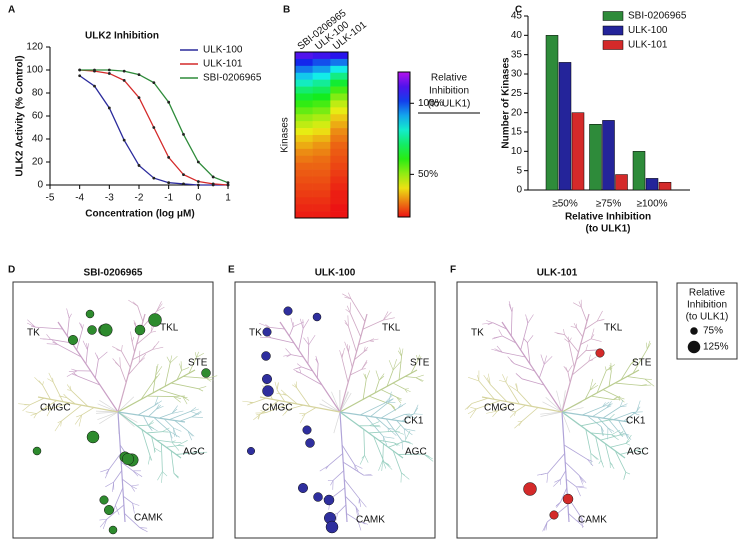 The image size is (740, 548). What do you see at coordinates (109, 198) in the screenshot?
I see `x-tick-label: -3` at bounding box center [109, 198].